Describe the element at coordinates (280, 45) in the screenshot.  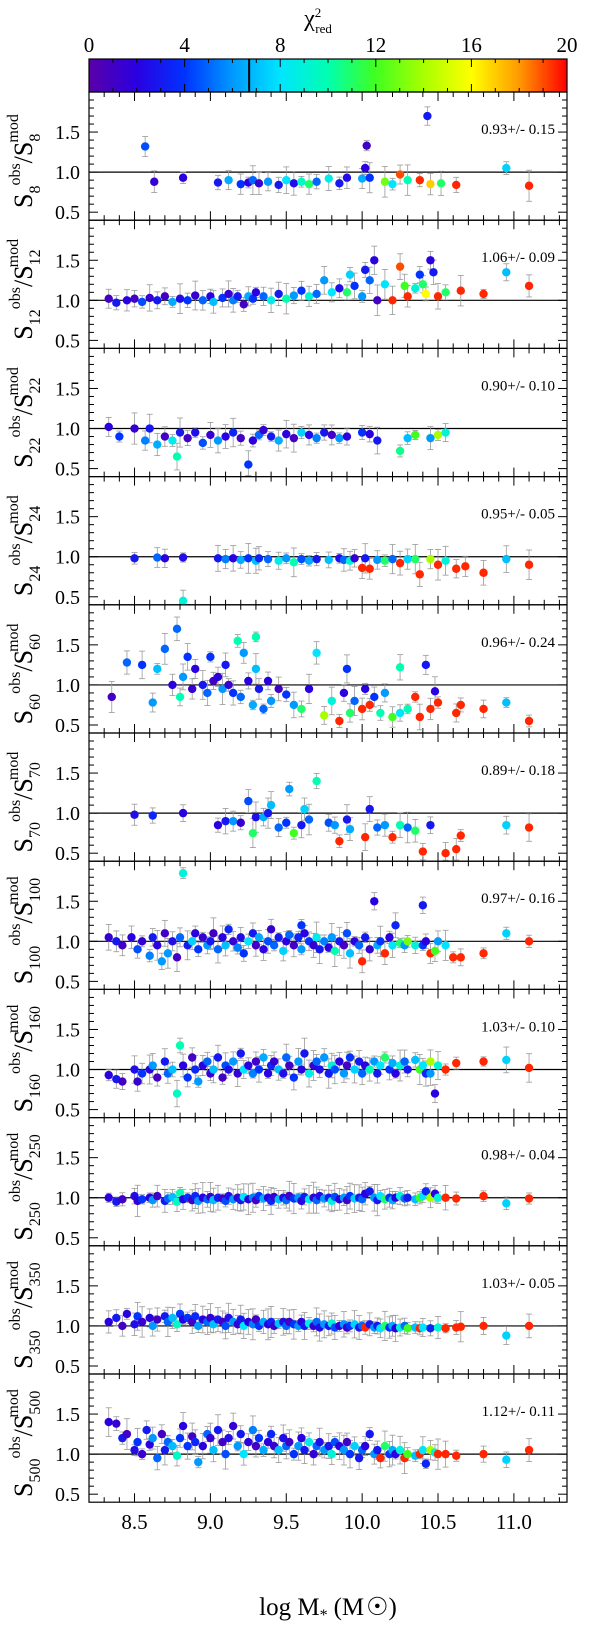
I see `colorbar-tick-label: 8` at that location.